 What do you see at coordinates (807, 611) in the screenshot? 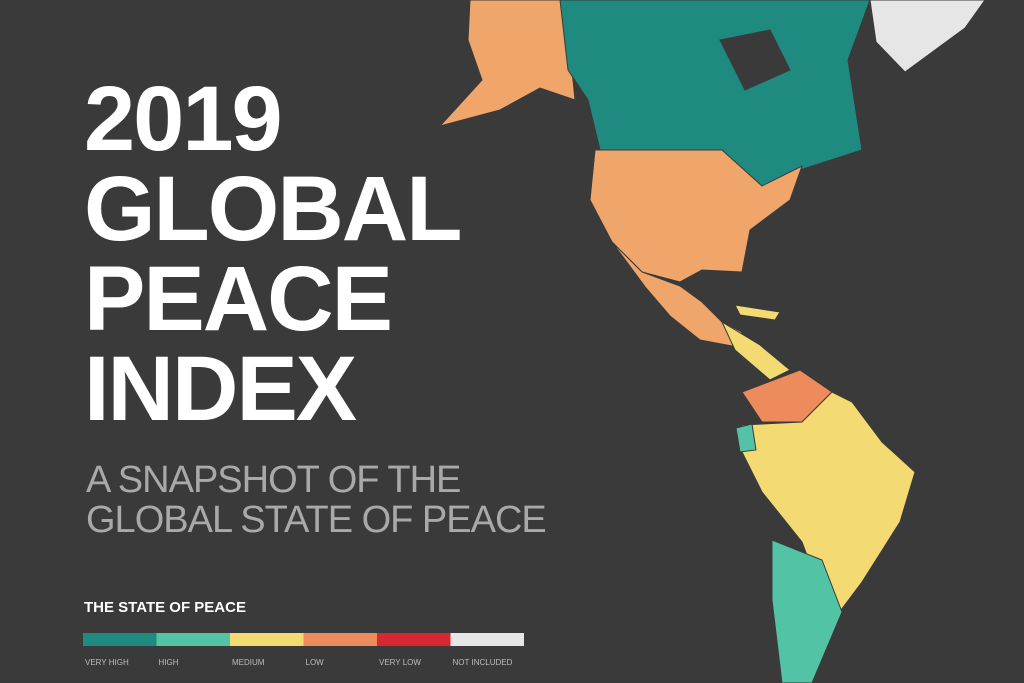
I see `southern-cone` at bounding box center [807, 611].